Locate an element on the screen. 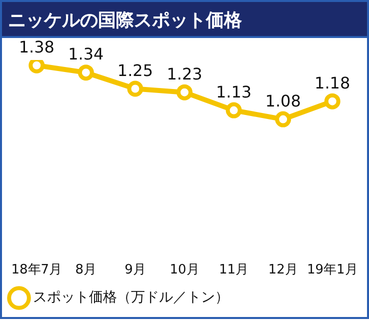 This screenshot has width=369, height=321. x-tick-label: 12月 is located at coordinates (283, 270).